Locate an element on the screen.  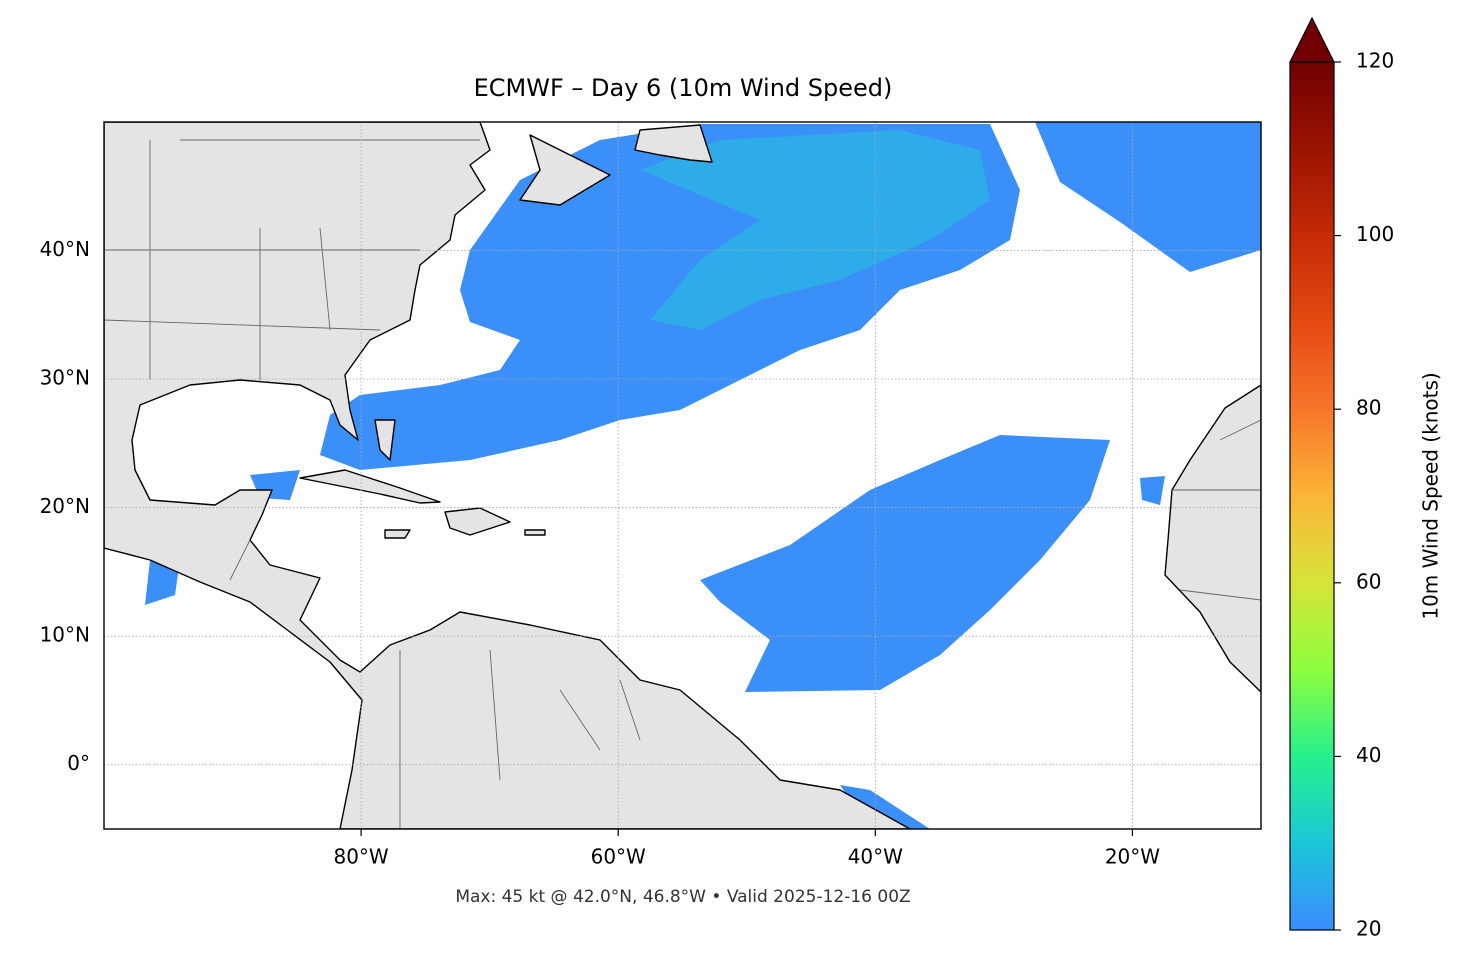
colorbar-tick-label: 20 is located at coordinates (1368, 929).